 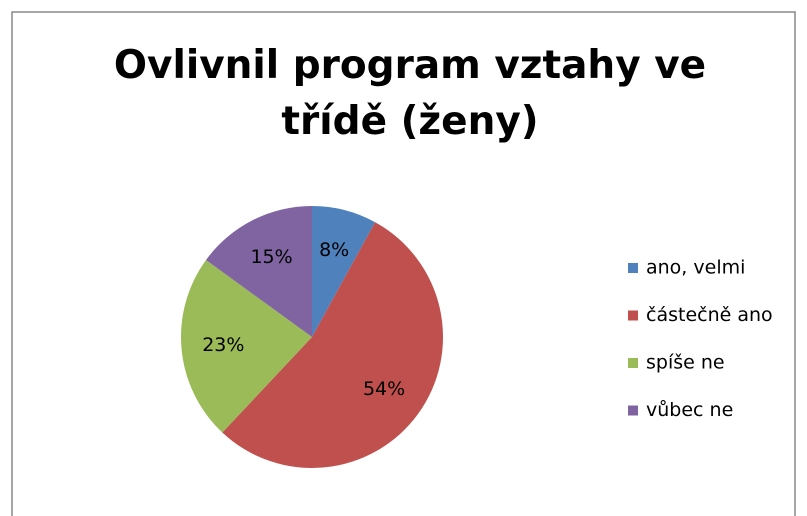 I want to click on legend-label: částečně ano, so click(x=709, y=315).